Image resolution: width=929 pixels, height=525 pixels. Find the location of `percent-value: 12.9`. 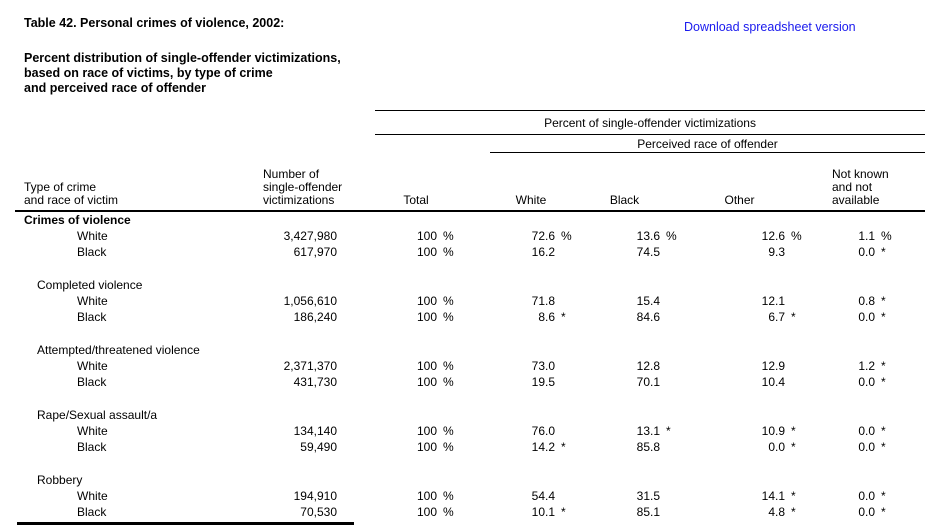

percent-value: 12.9 is located at coordinates (773, 366).